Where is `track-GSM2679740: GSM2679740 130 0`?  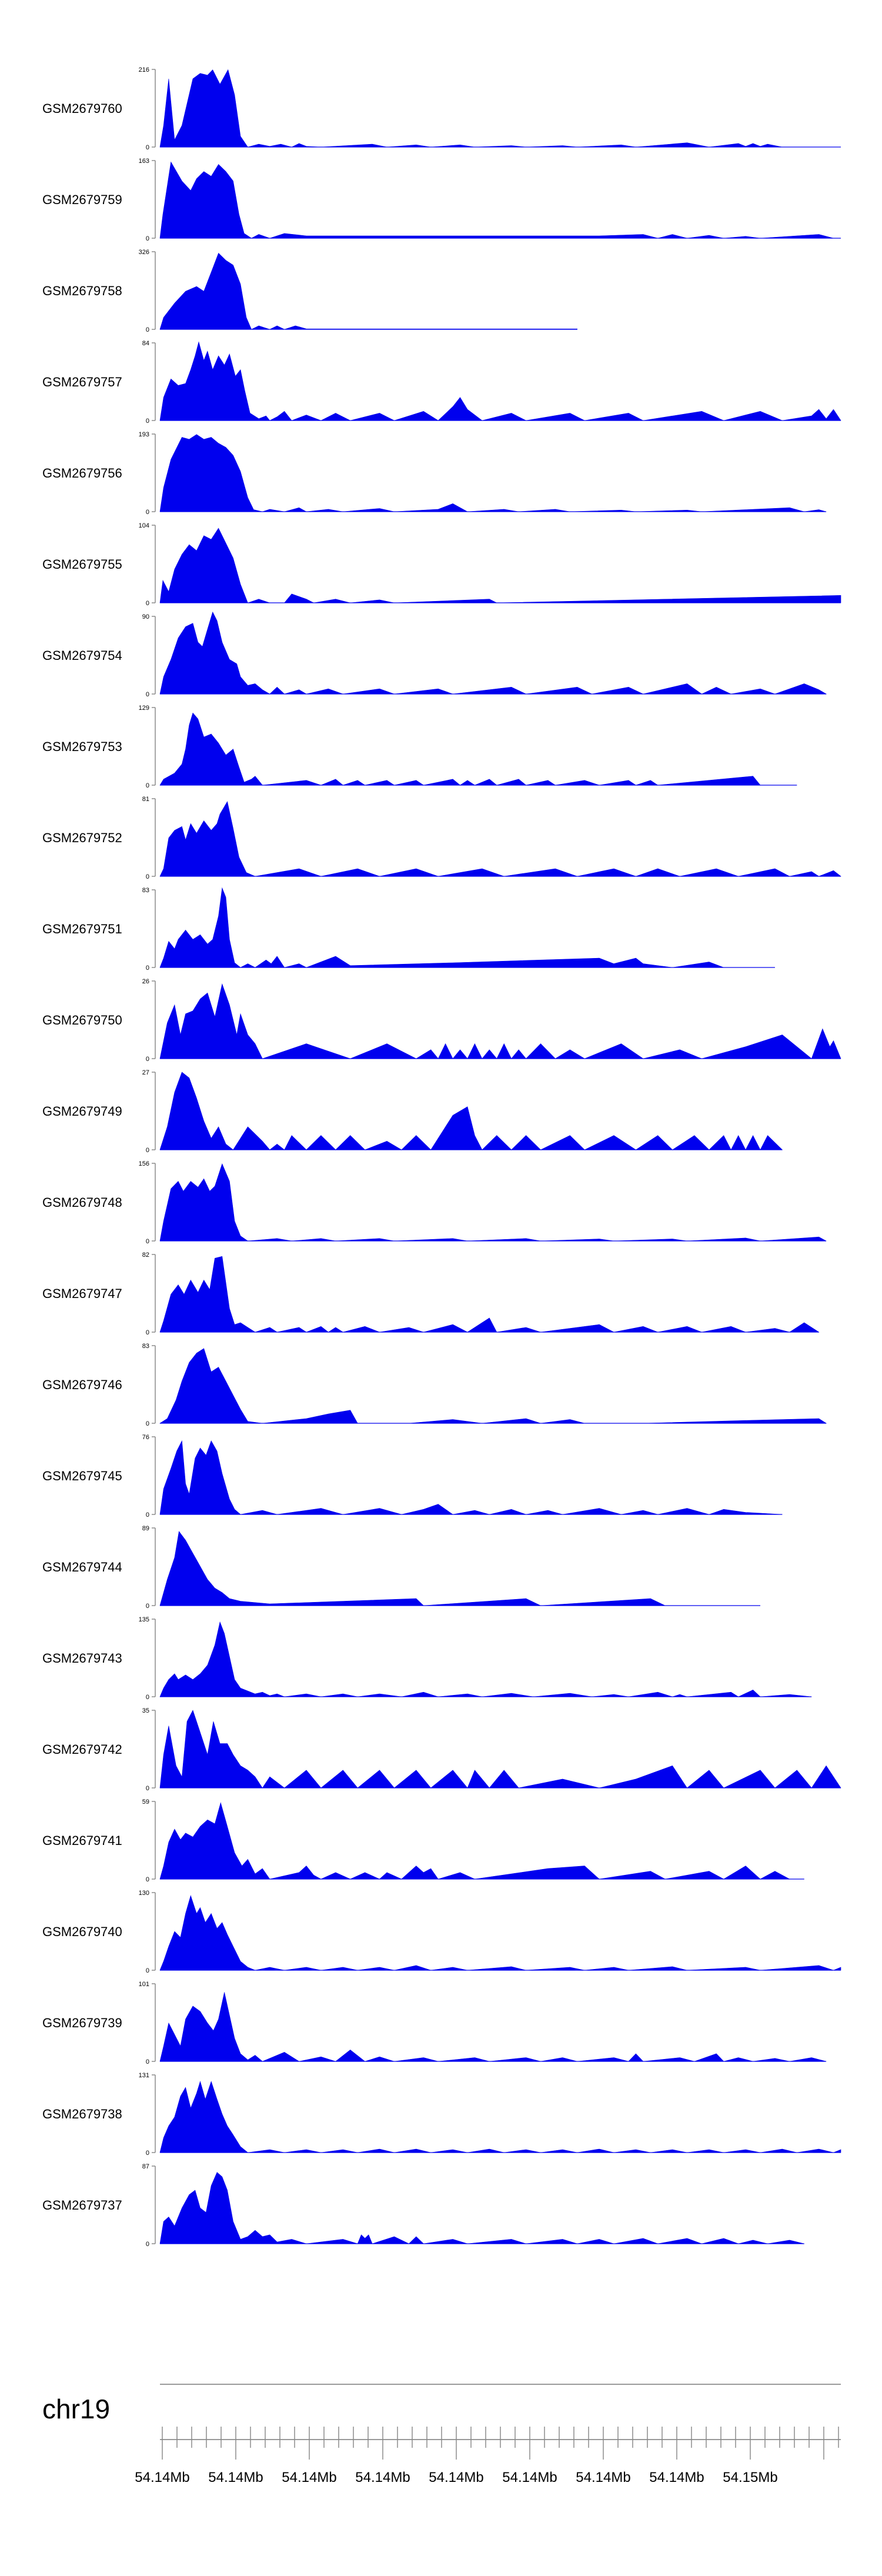 track-GSM2679740: GSM2679740 130 0 is located at coordinates (441, 1932).